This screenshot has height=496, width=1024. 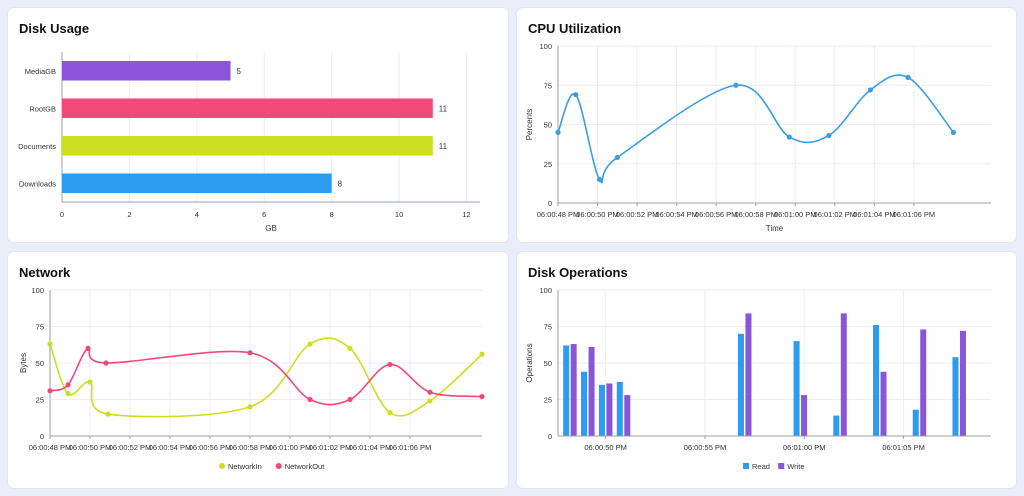 What do you see at coordinates (575, 28) in the screenshot?
I see `panel-title: CPU Utilization` at bounding box center [575, 28].